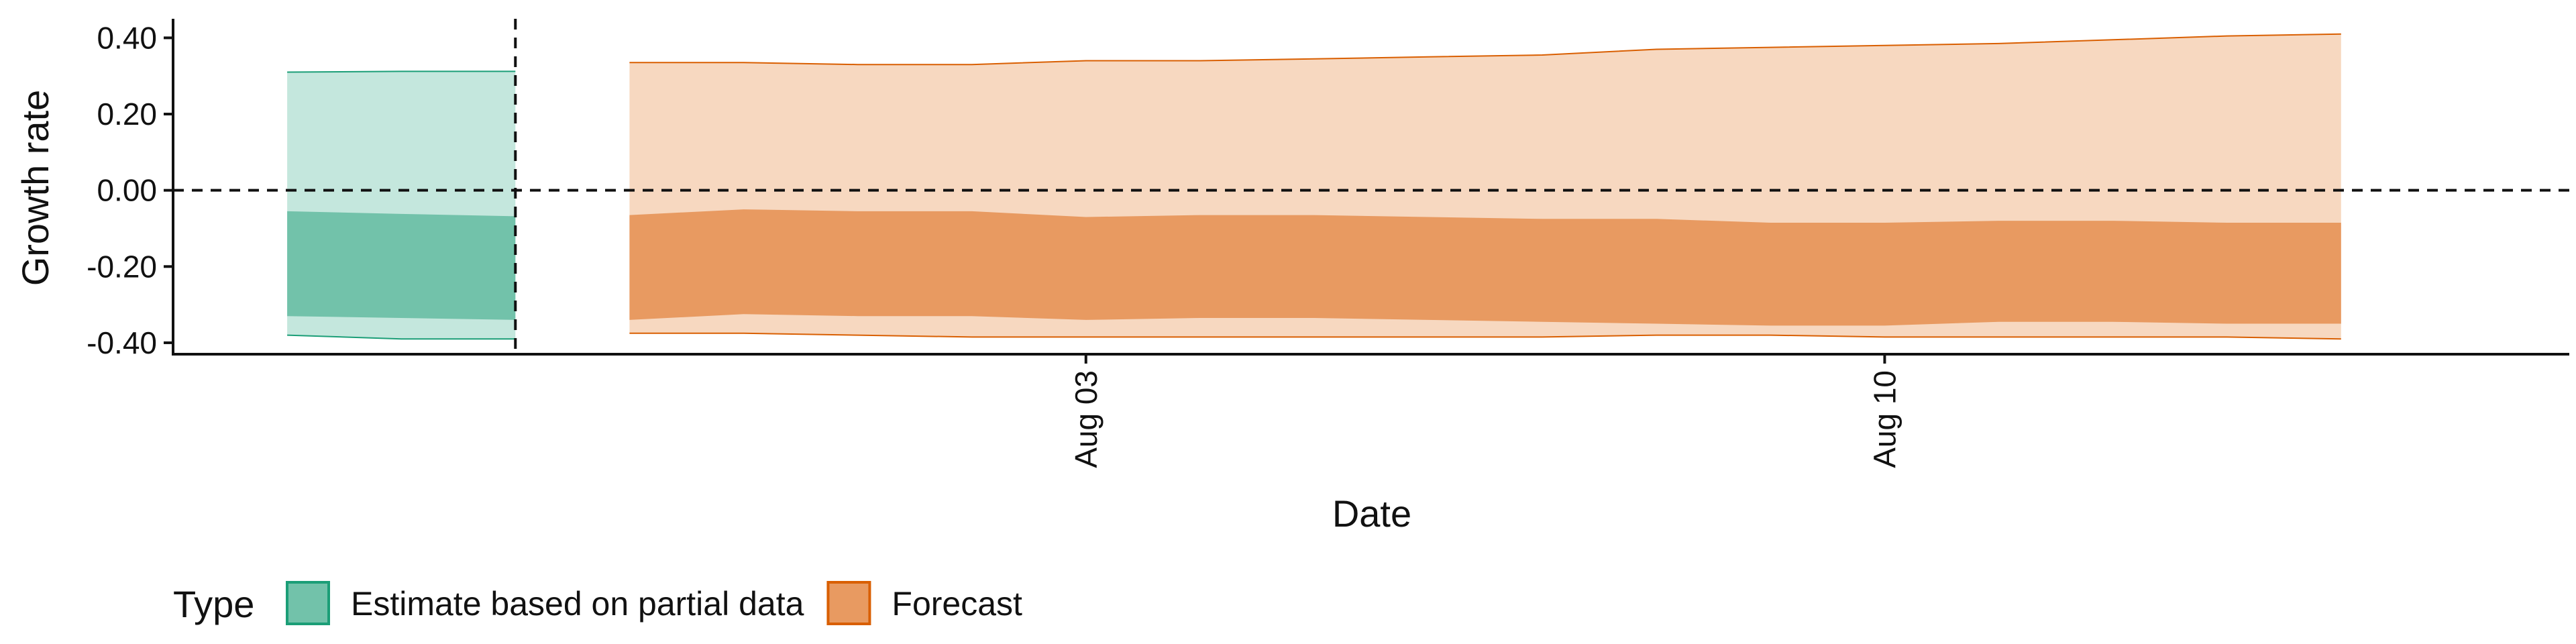 This screenshot has height=644, width=2576. I want to click on x-tick-label: Aug 03, so click(1086, 419).